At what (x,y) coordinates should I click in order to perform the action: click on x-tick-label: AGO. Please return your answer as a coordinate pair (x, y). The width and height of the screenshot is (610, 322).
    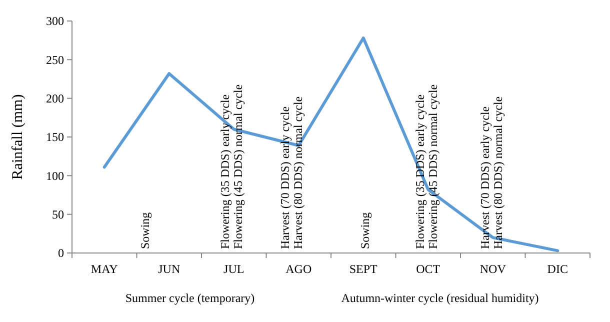
    Looking at the image, I should click on (299, 269).